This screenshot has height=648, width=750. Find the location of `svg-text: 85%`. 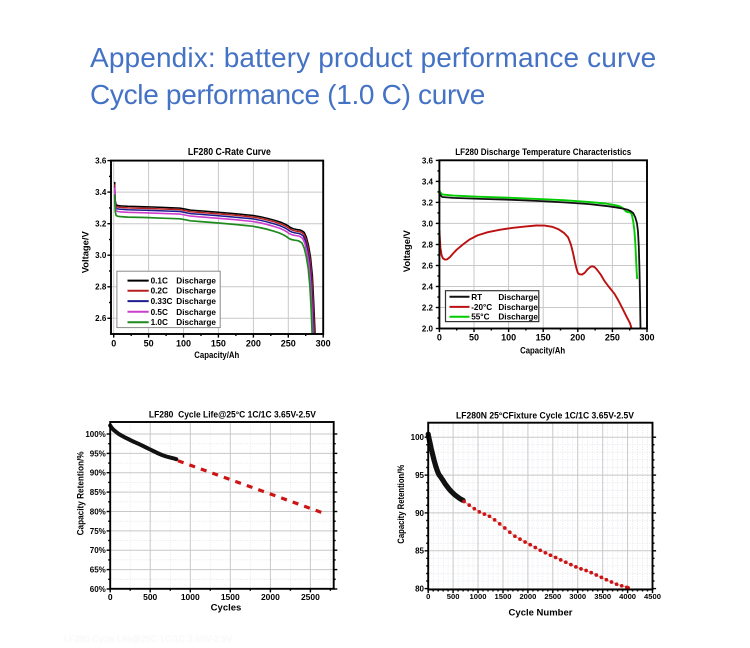

svg-text: 85% is located at coordinates (98, 492).